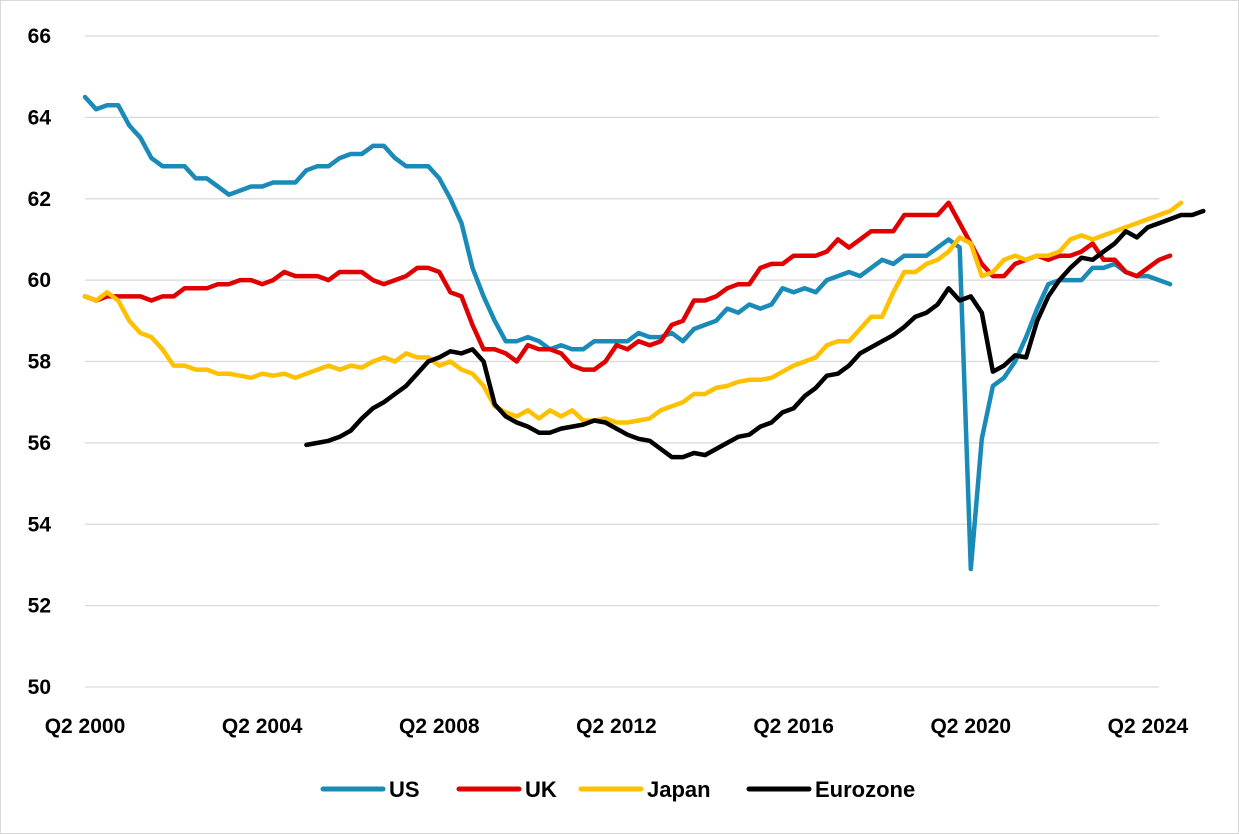 Image resolution: width=1239 pixels, height=835 pixels. Describe the element at coordinates (793, 726) in the screenshot. I see `x-tick-label: Q2 2016` at that location.